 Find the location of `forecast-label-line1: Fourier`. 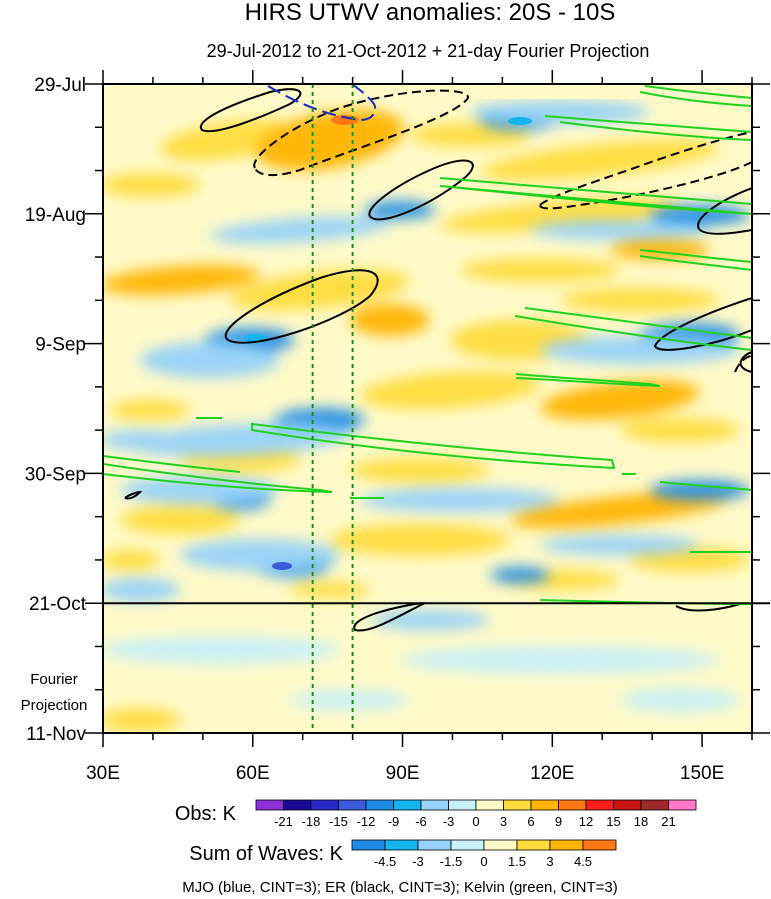

forecast-label-line1: Fourier is located at coordinates (54, 679).